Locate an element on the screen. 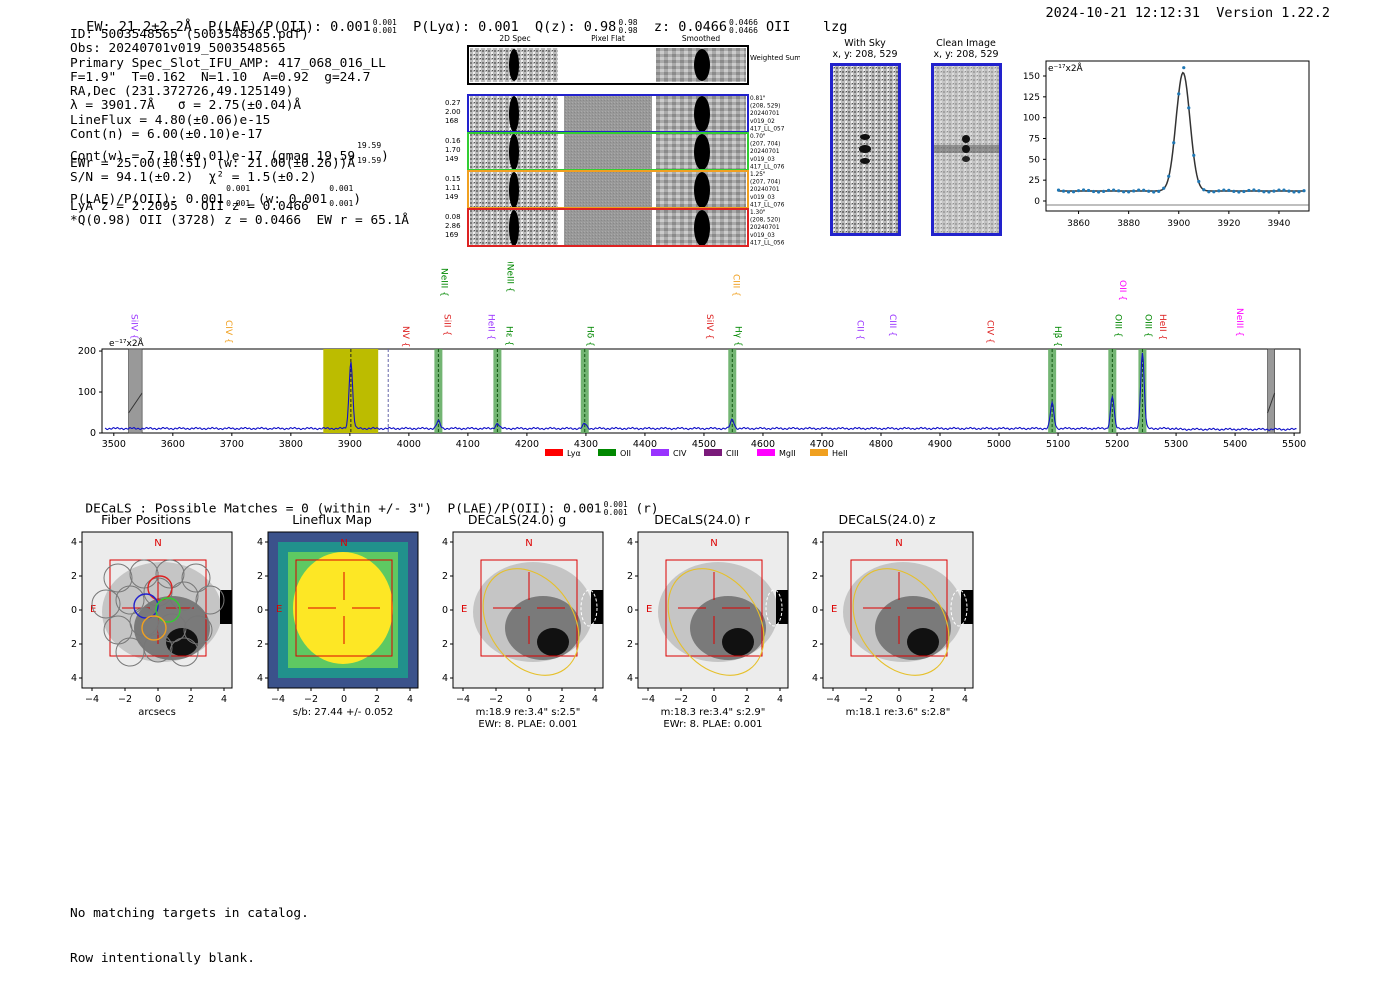 The width and height of the screenshot is (1400, 981). lambda-line: λ = 3901.7Å σ = 2.75(±0.04)Å is located at coordinates (186, 106).